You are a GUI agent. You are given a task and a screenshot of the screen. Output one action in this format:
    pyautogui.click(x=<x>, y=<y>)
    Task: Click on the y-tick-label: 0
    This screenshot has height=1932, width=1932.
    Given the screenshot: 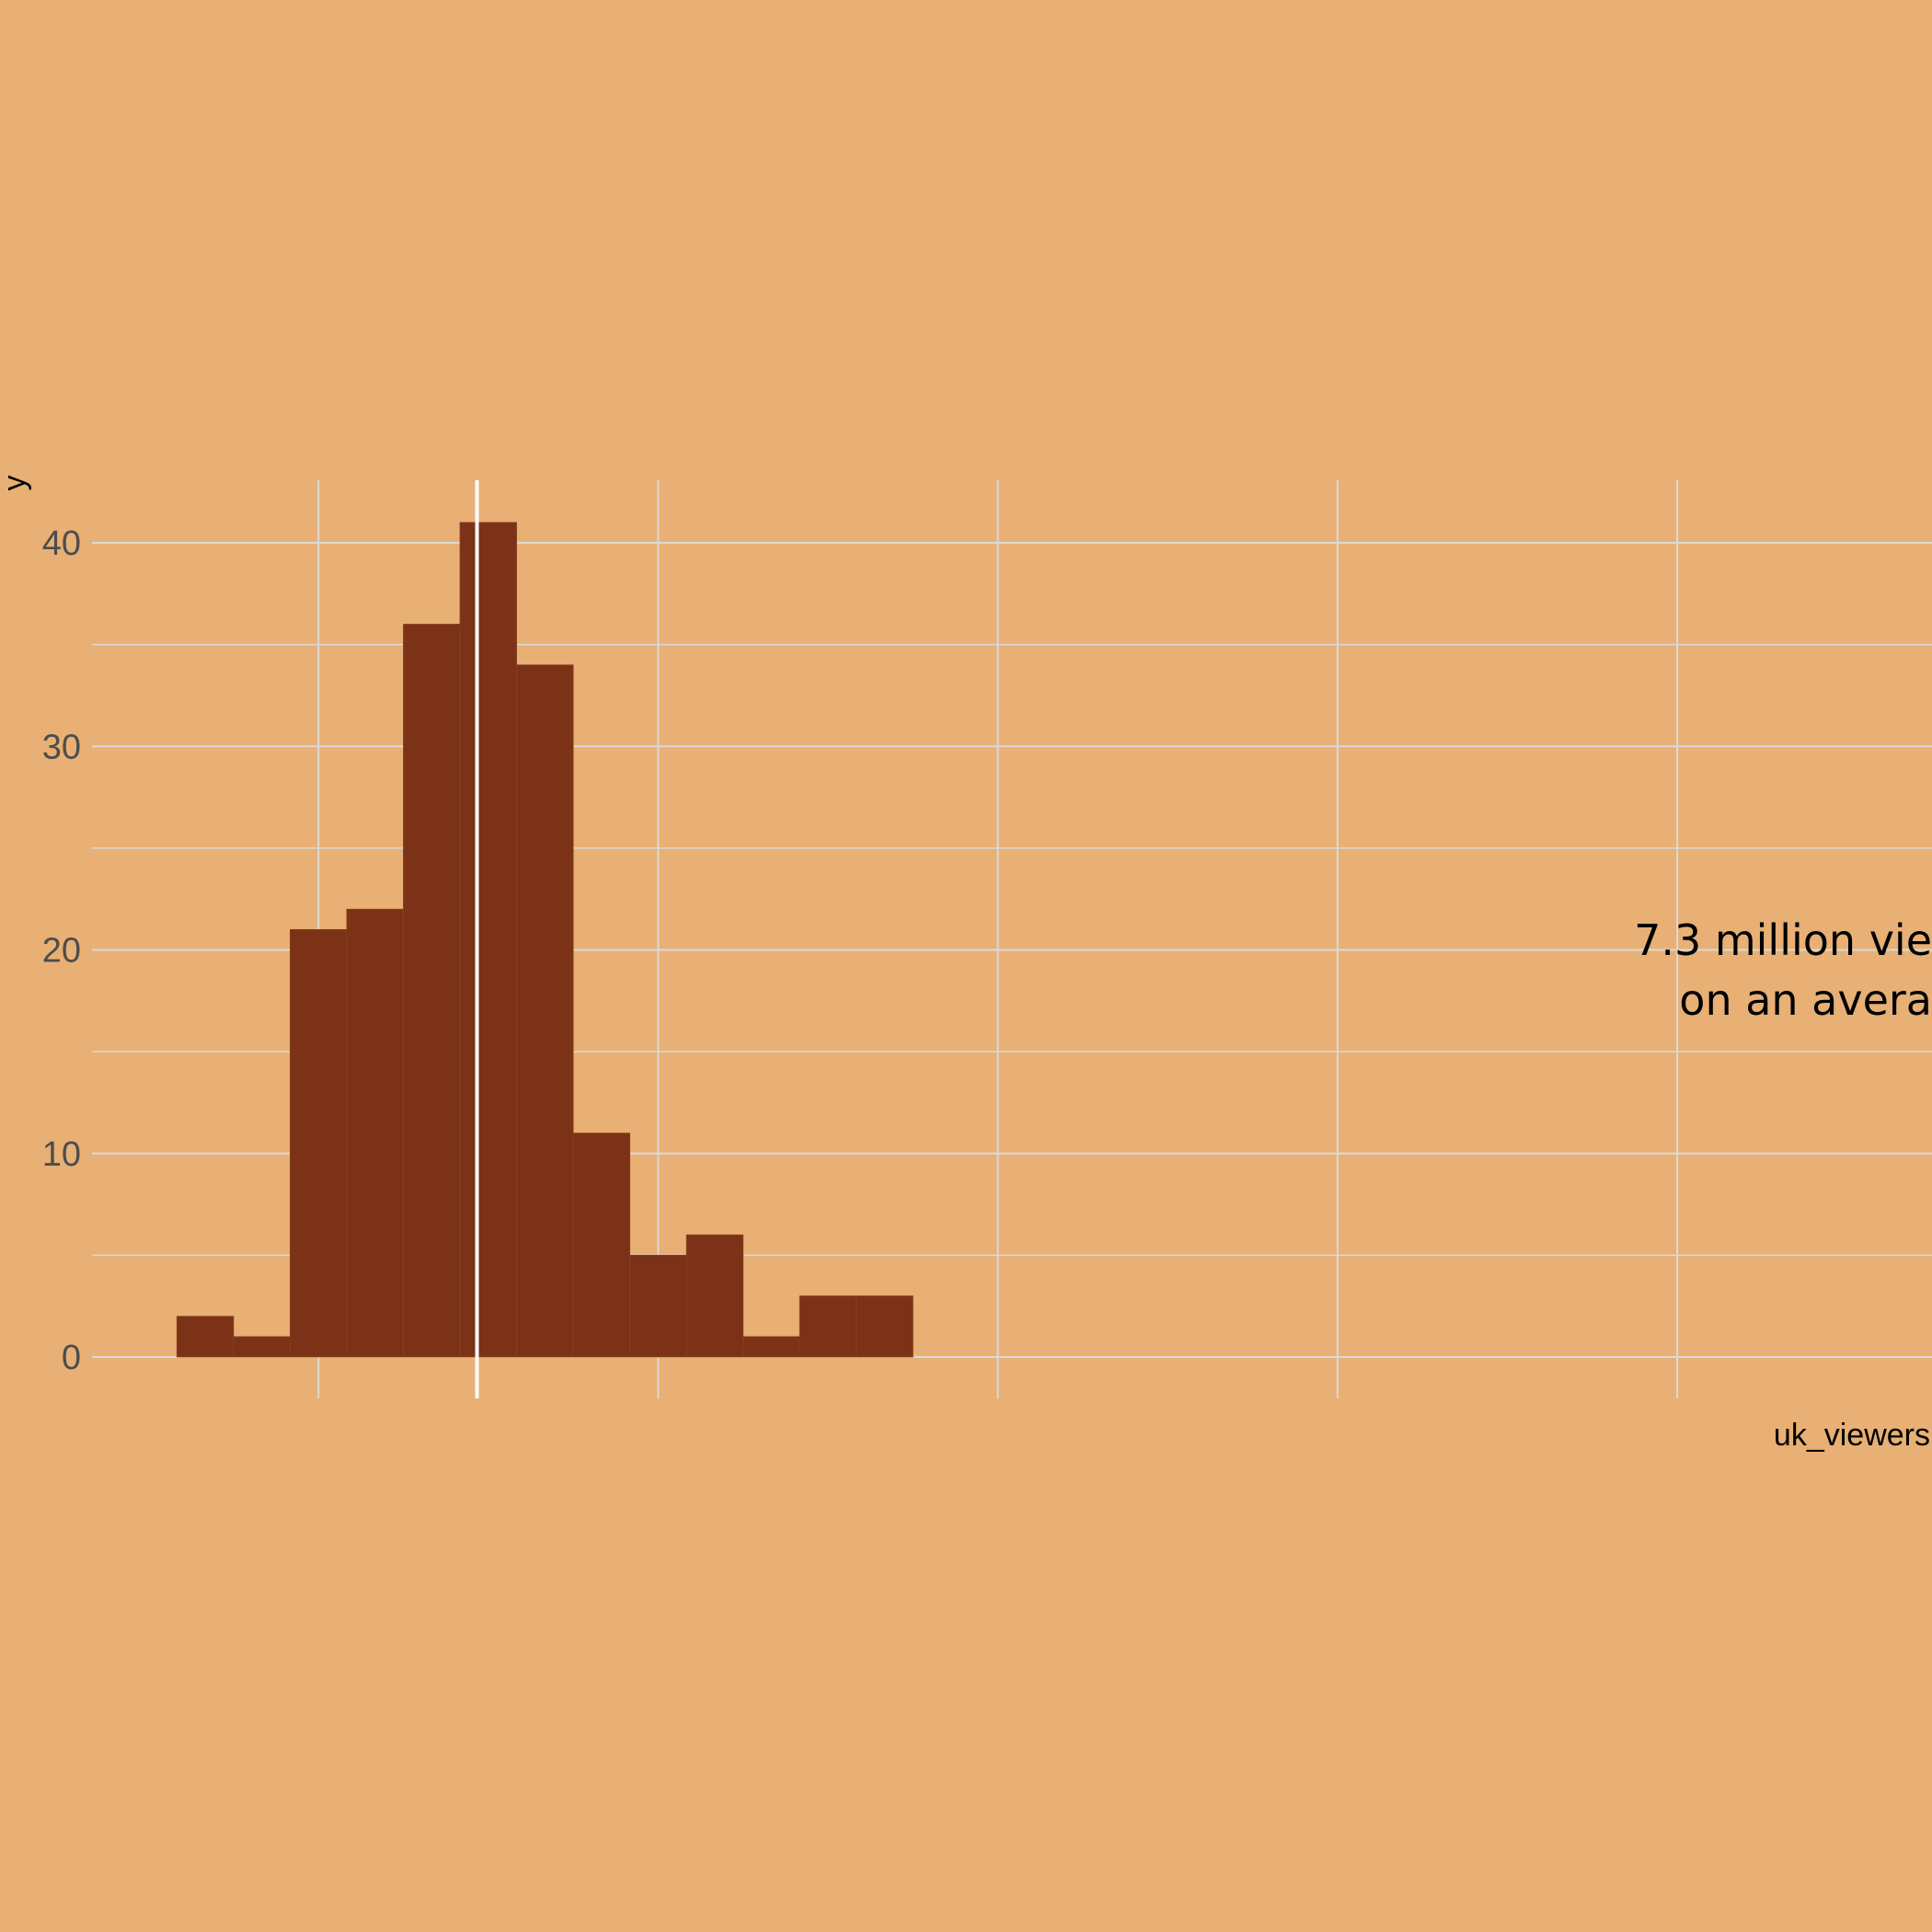 What is the action you would take?
    pyautogui.click(x=71, y=1358)
    